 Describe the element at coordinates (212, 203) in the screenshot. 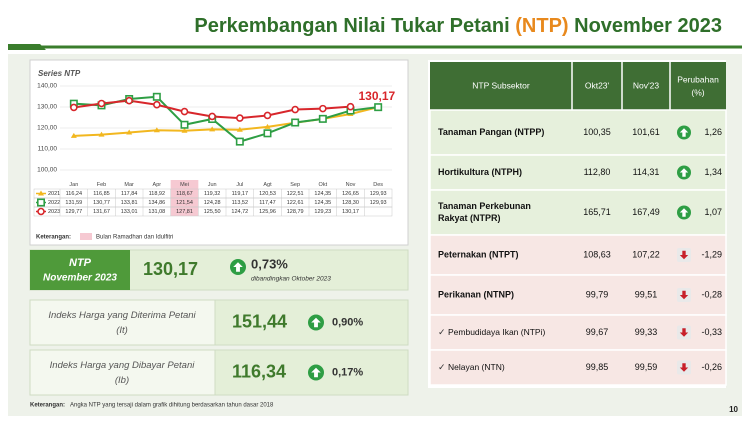

I see `data-label: 124,28` at that location.